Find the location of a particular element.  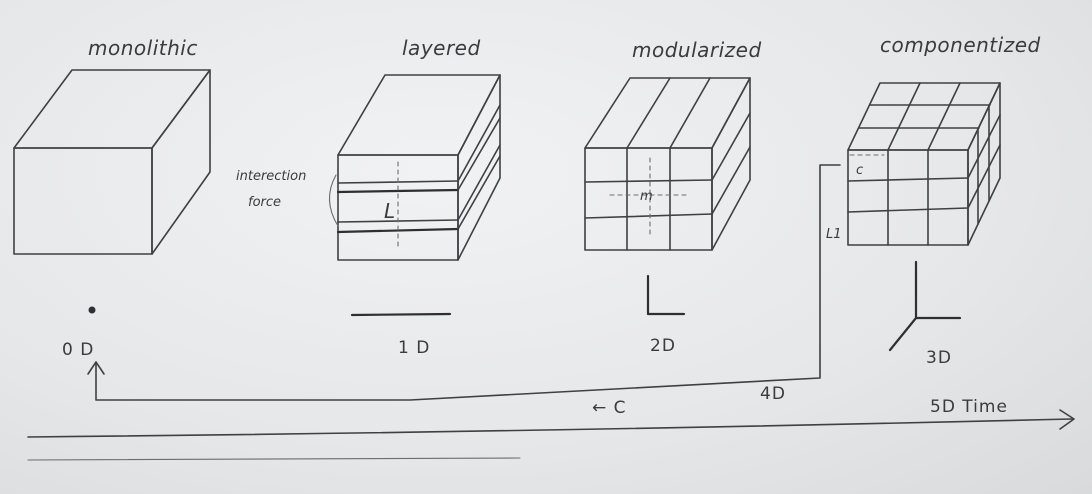

title-layered: layered is located at coordinates (441, 48).